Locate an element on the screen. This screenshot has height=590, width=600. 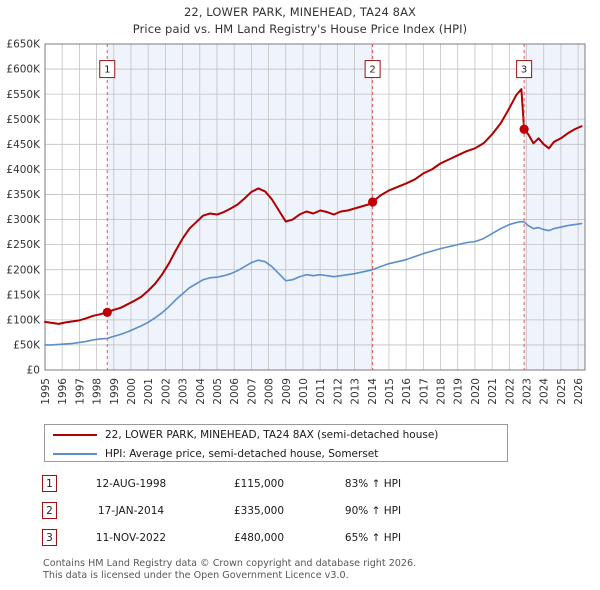
x-axis-tick-label: 2010 is located at coordinates (304, 391).